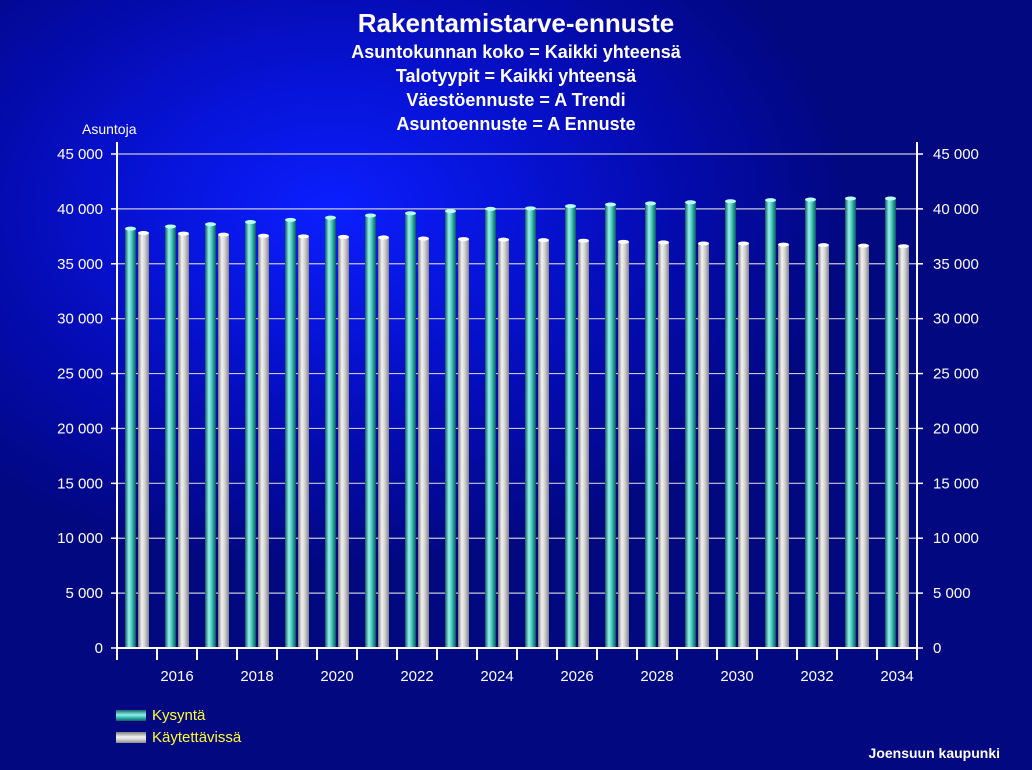 The height and width of the screenshot is (770, 1032). What do you see at coordinates (576, 676) in the screenshot?
I see `x-tick-label: 2026` at bounding box center [576, 676].